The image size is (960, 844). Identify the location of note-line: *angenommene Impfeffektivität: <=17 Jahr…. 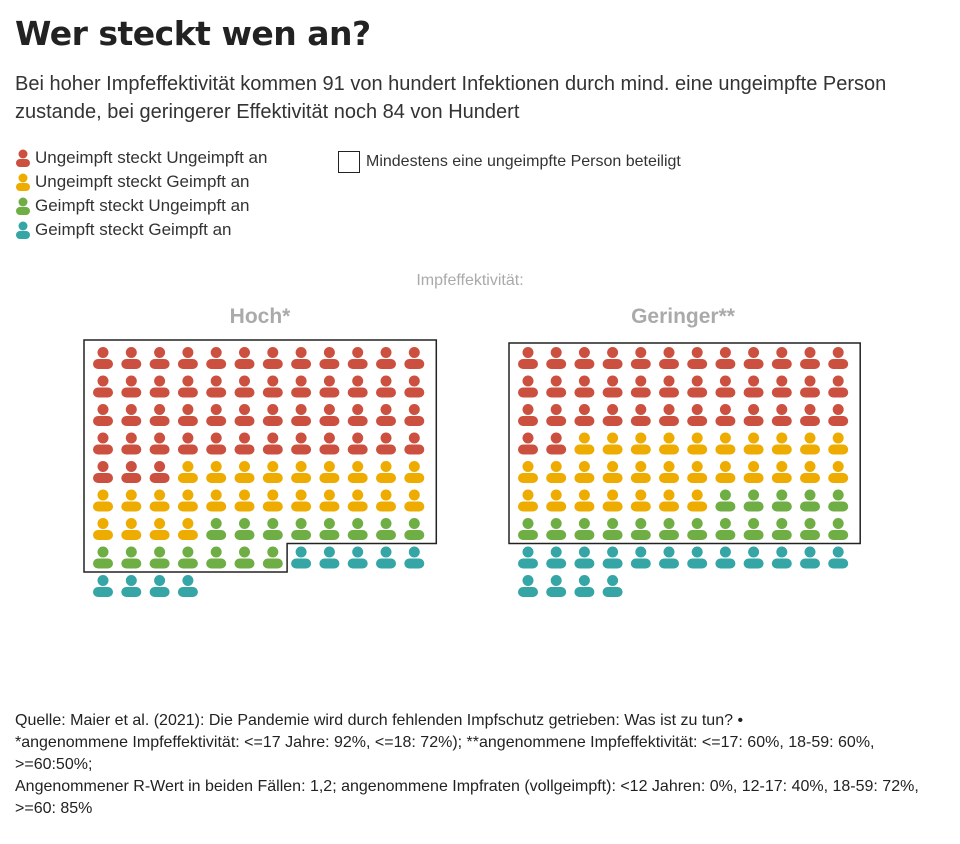
(445, 753).